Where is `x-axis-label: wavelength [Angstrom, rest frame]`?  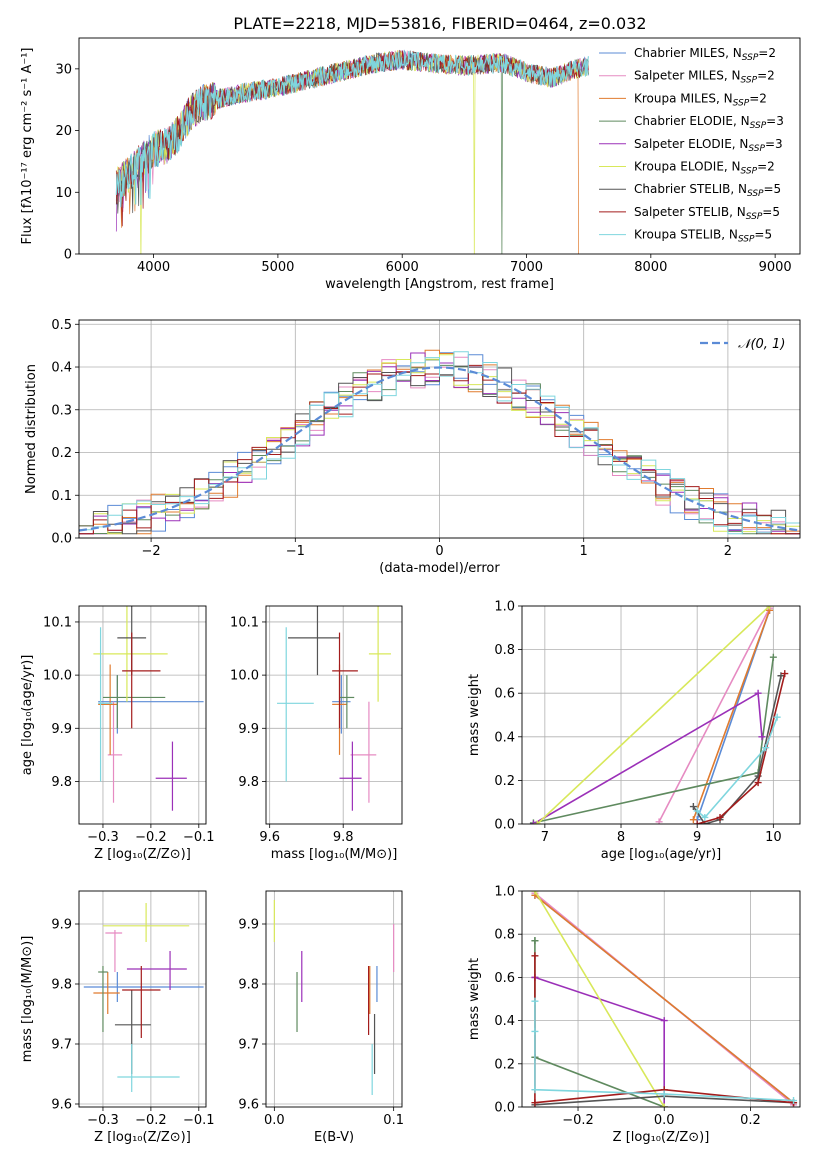
x-axis-label: wavelength [Angstrom, rest frame] is located at coordinates (439, 284).